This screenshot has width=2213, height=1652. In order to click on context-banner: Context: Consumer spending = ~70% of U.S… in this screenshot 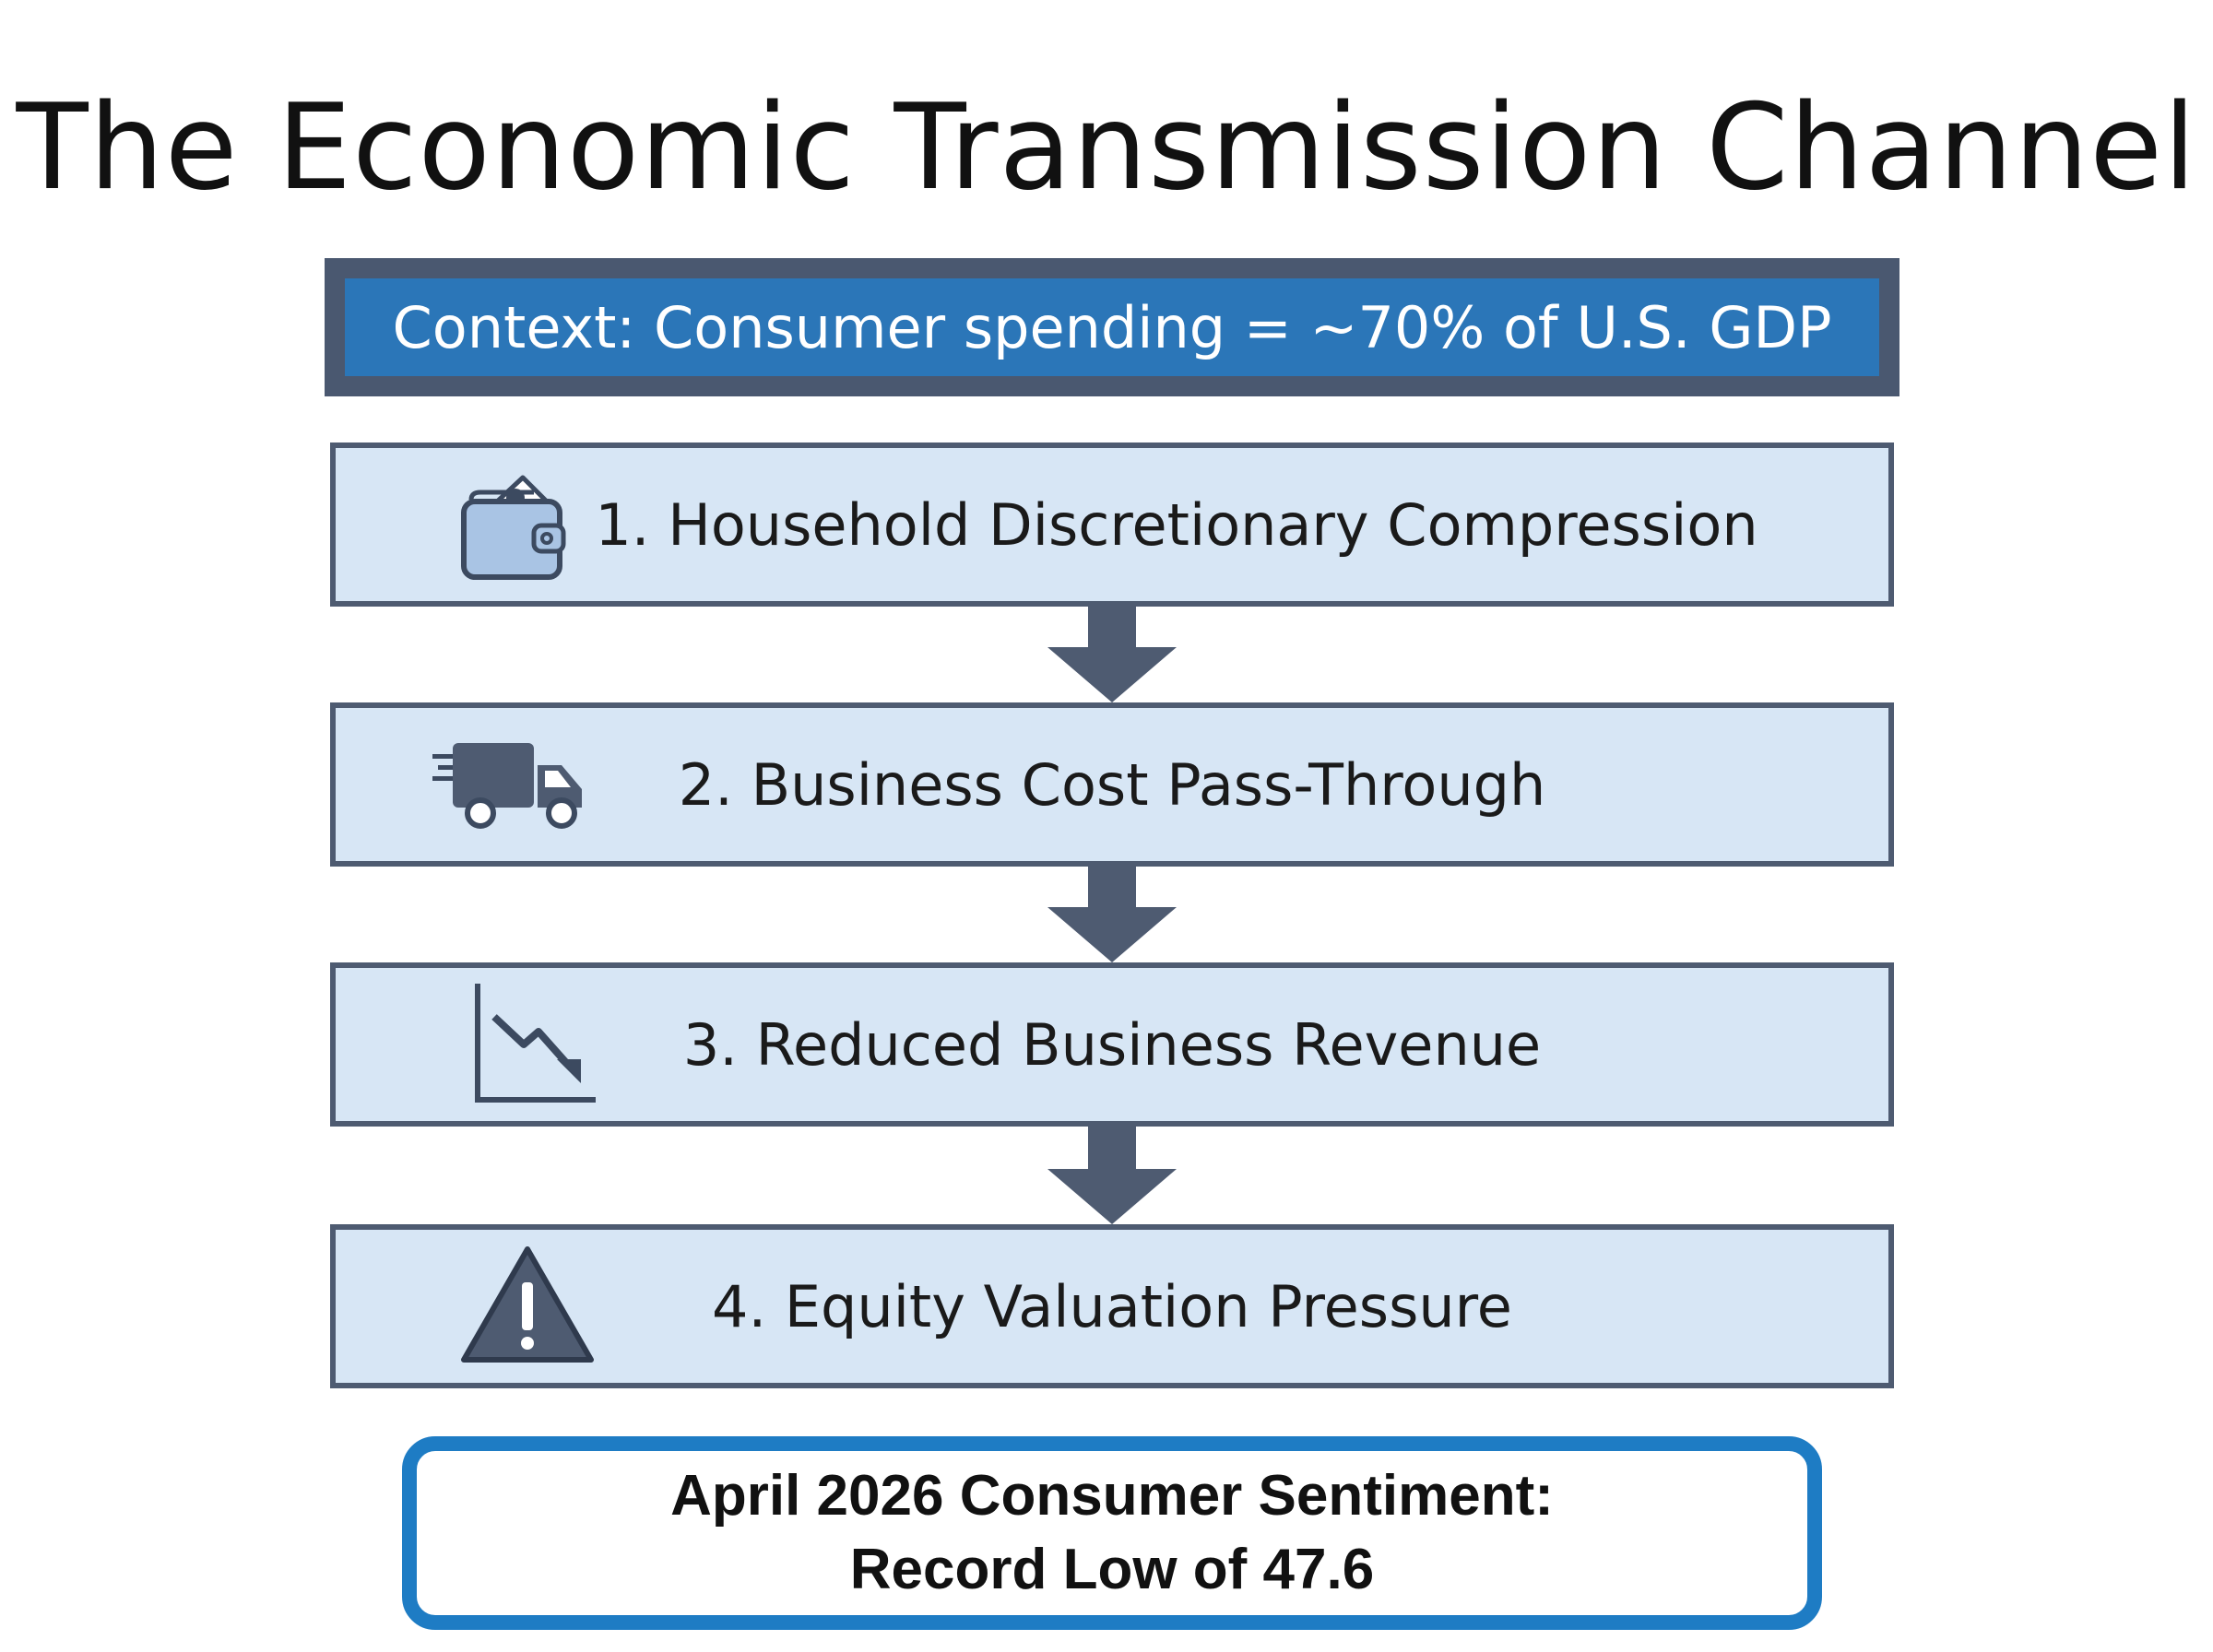, I will do `click(1112, 327)`.